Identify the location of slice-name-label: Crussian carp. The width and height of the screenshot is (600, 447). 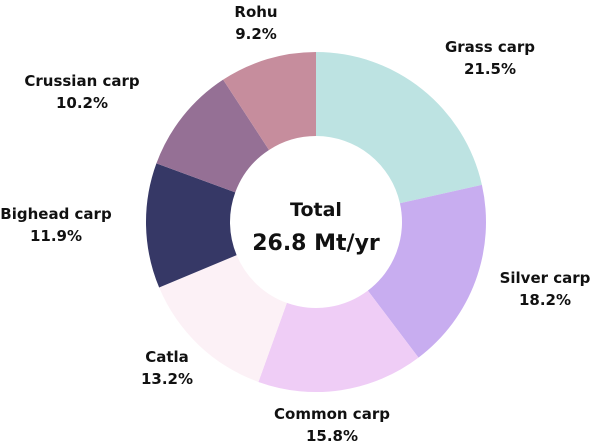
(82, 81).